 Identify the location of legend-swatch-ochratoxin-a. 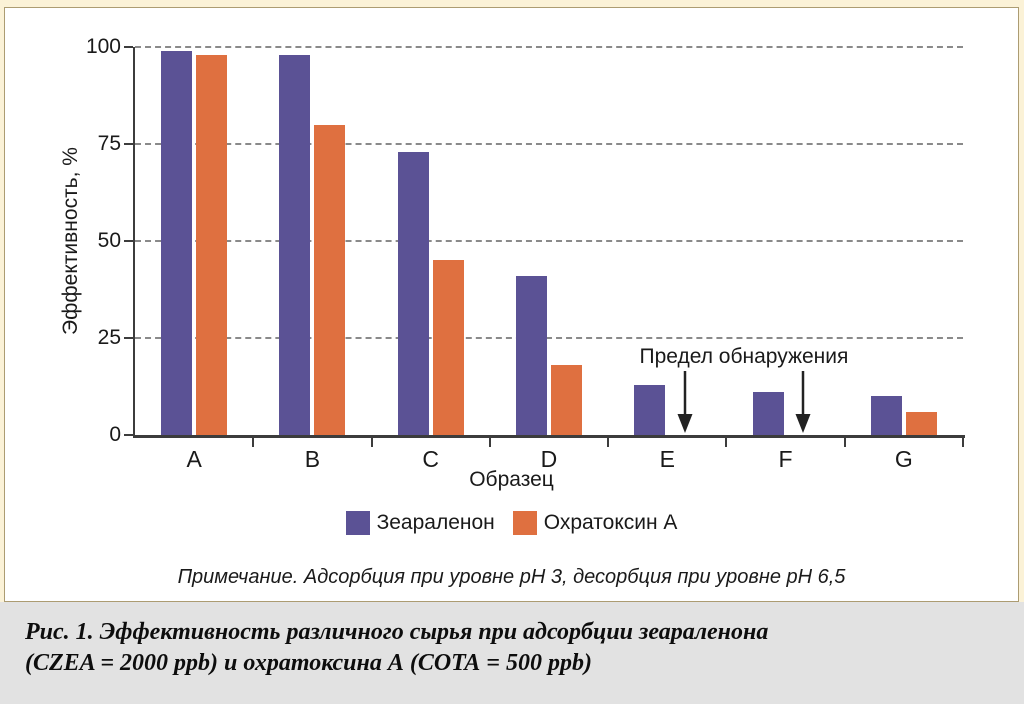
(524, 523).